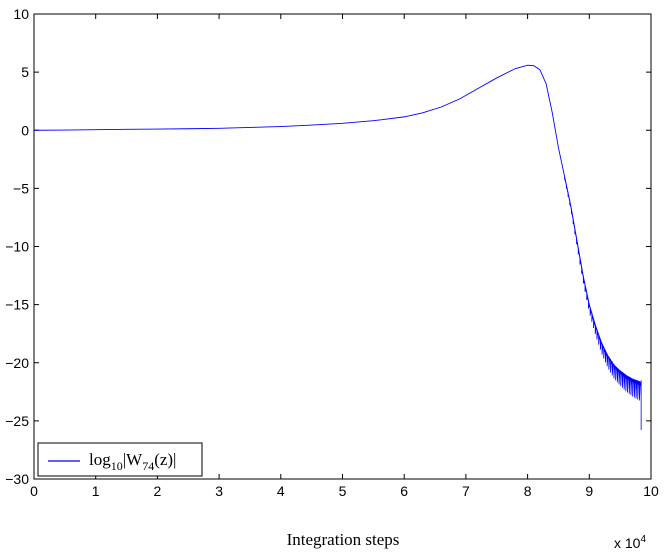 The image size is (668, 554). Describe the element at coordinates (100, 459) in the screenshot. I see `legend-pre: log` at that location.